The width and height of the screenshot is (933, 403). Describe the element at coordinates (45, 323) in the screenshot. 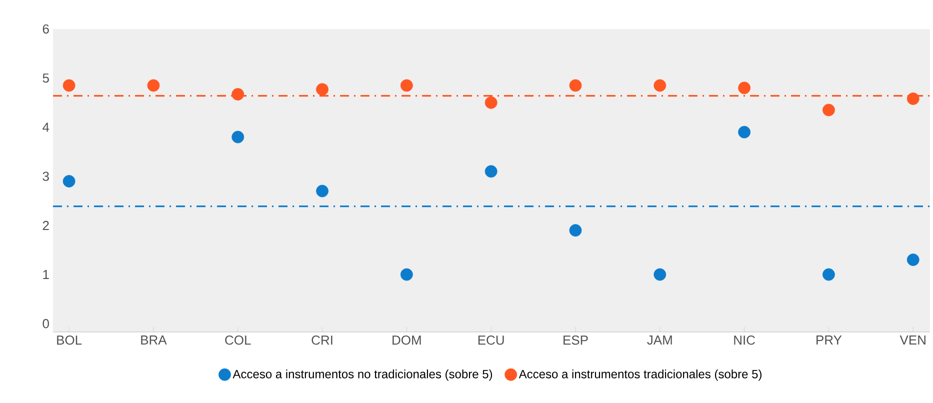

I see `y-tick-label: 0` at that location.